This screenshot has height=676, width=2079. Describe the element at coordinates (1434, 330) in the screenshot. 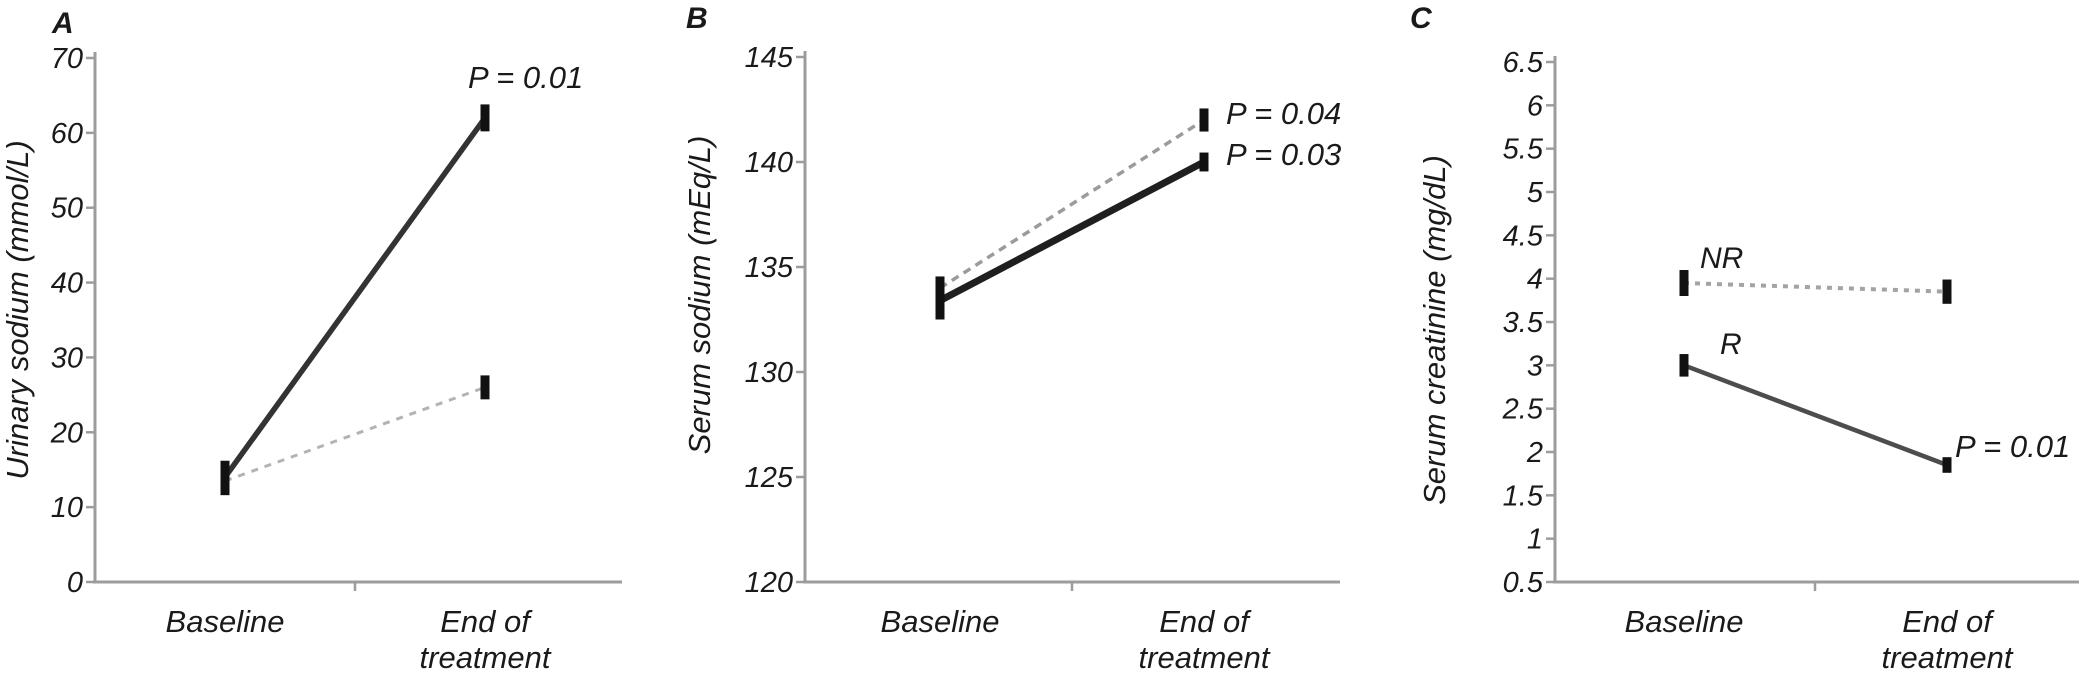

I see `y-axis-title: Serum creatinine (mg/dL)` at that location.